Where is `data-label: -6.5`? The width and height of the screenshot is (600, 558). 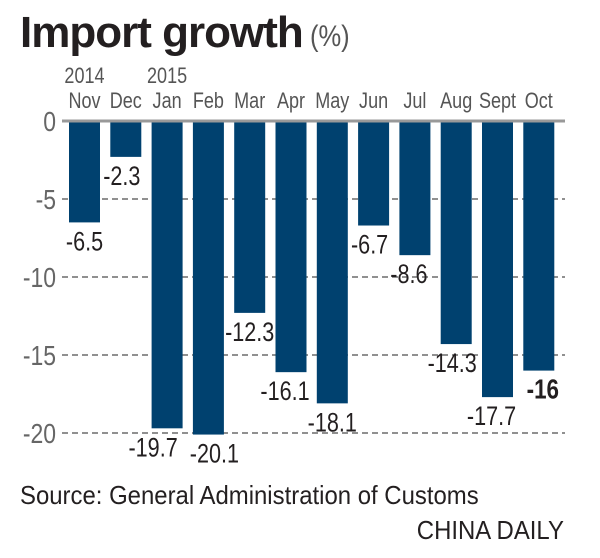
data-label: -6.5 is located at coordinates (84, 242).